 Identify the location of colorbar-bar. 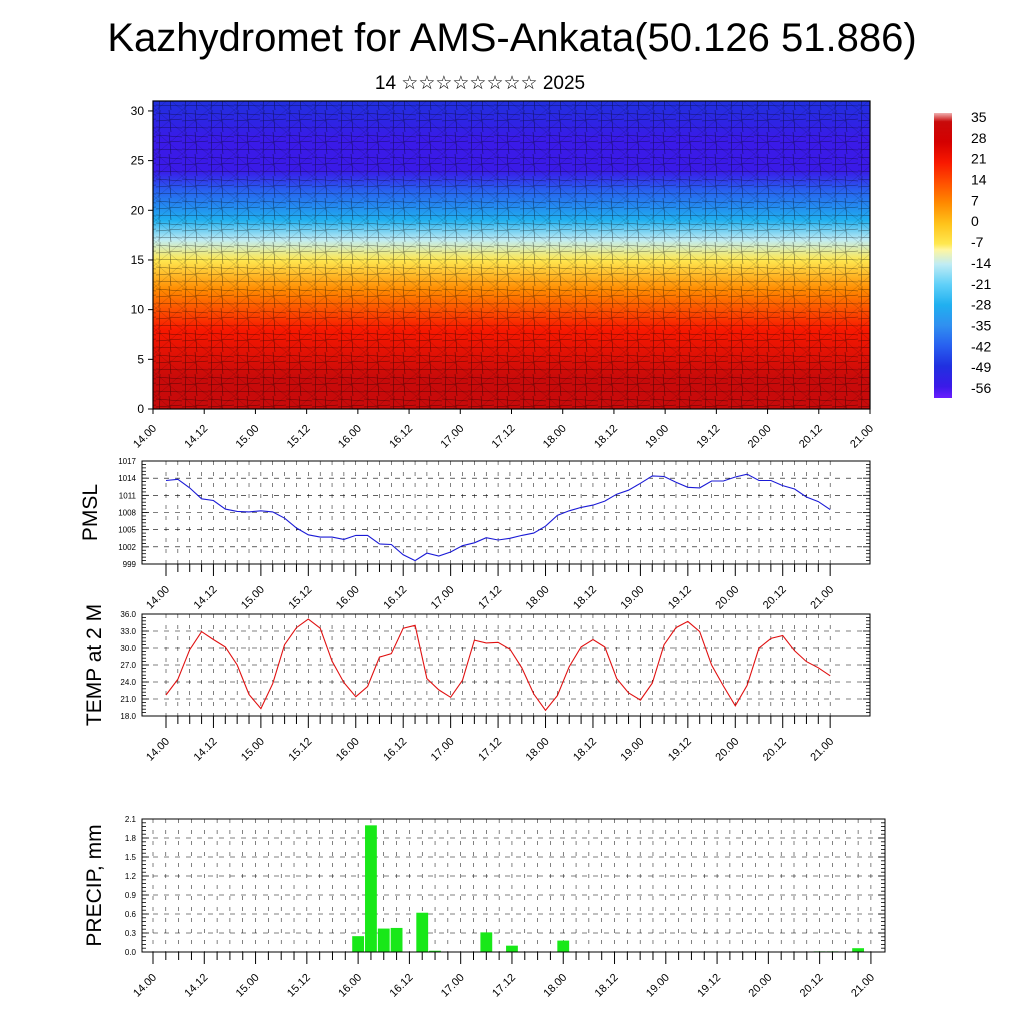
(943, 255).